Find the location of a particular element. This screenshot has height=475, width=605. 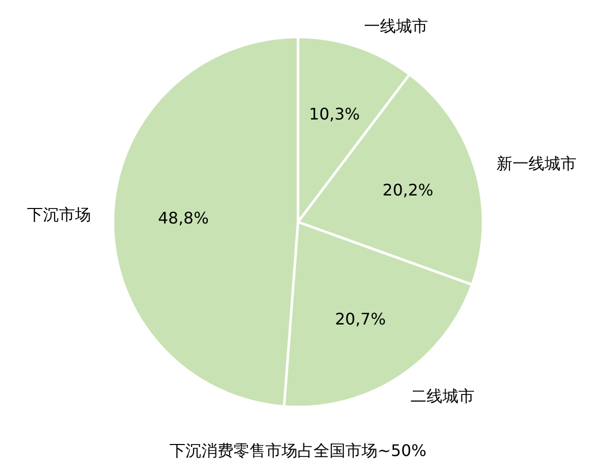

data-label: 48,8% is located at coordinates (183, 218).